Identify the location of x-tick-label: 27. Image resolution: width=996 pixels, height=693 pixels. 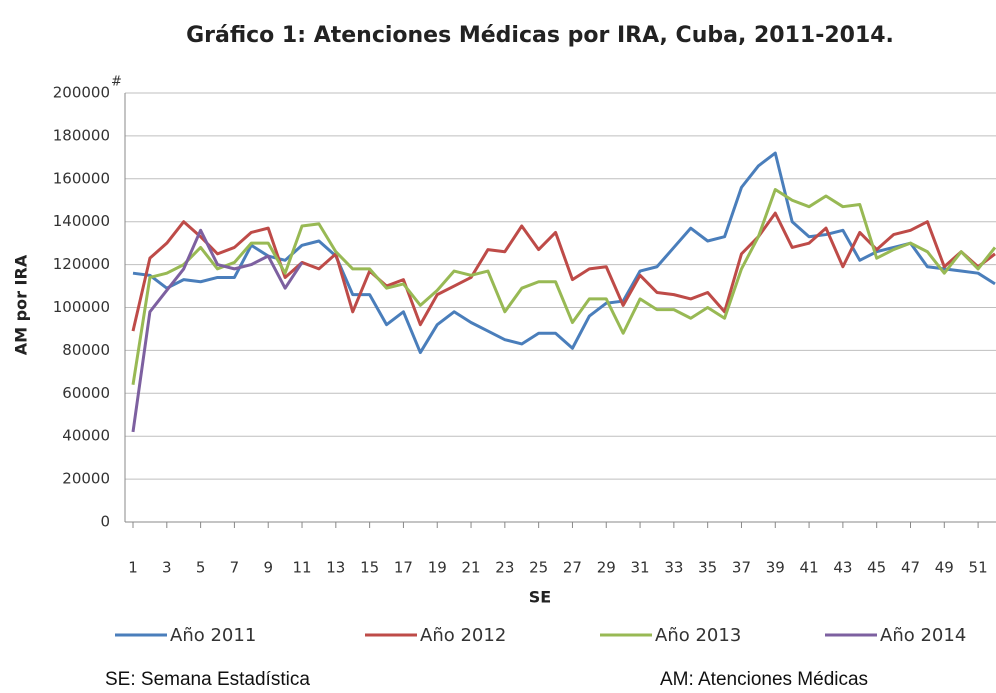
(572, 568).